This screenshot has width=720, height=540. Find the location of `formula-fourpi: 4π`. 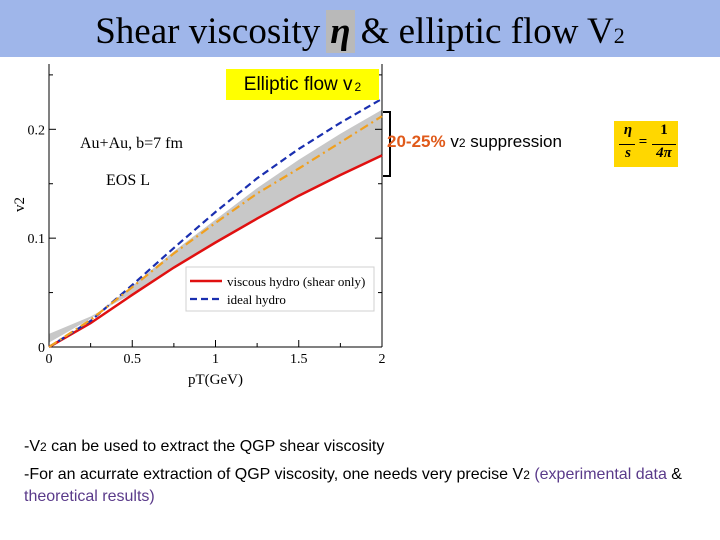

formula-fourpi: 4π is located at coordinates (664, 153).